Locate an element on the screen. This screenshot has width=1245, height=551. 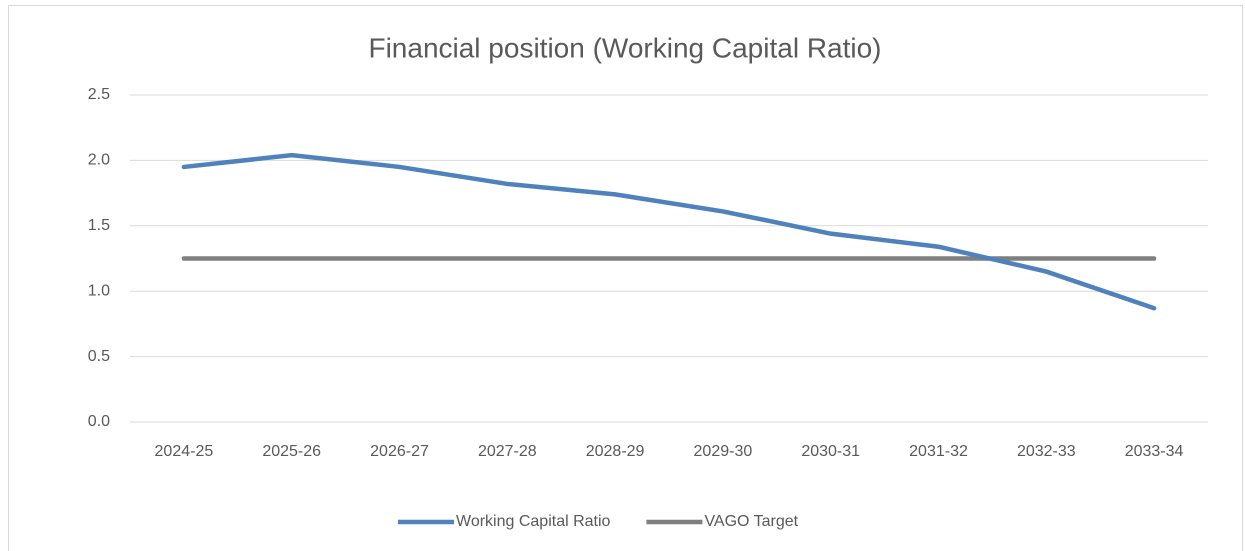
y-tick-label: 2.5 is located at coordinates (99, 94).